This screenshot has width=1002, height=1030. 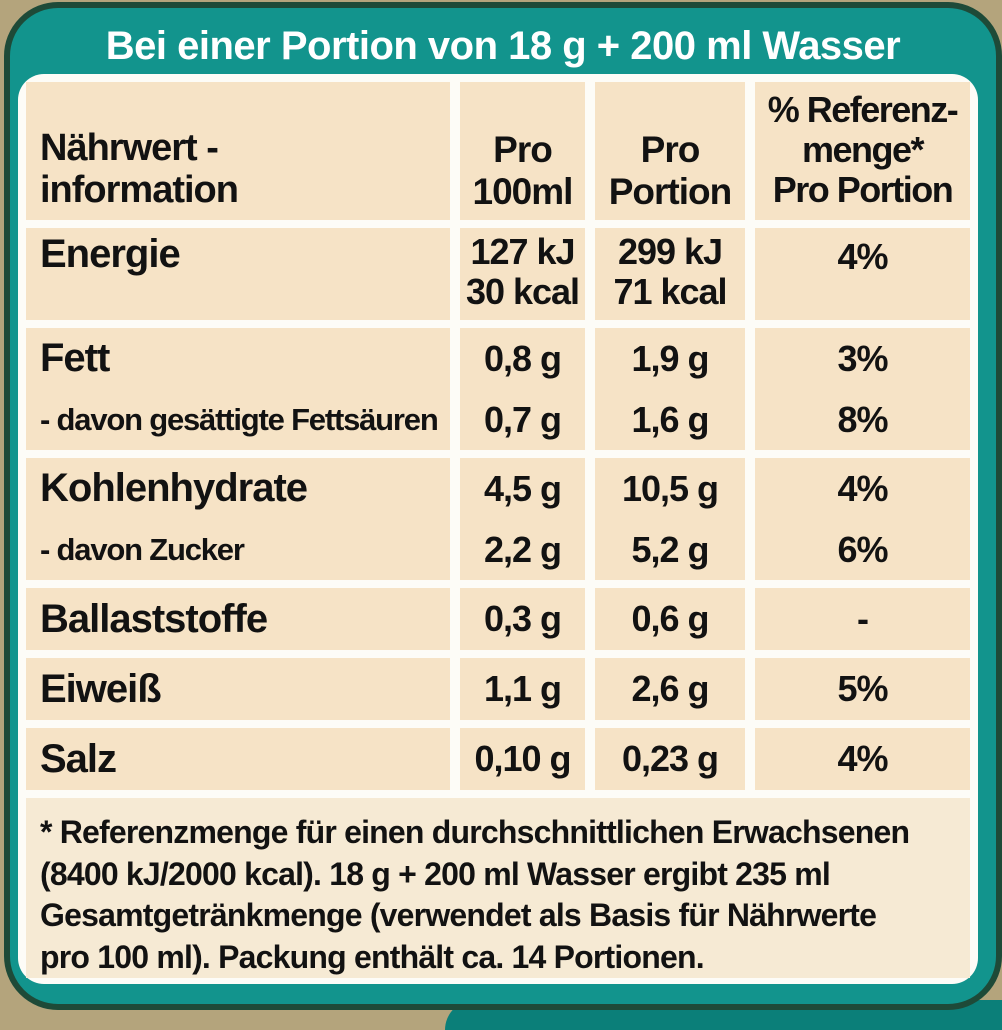 I want to click on value-reference: -, so click(x=863, y=618).